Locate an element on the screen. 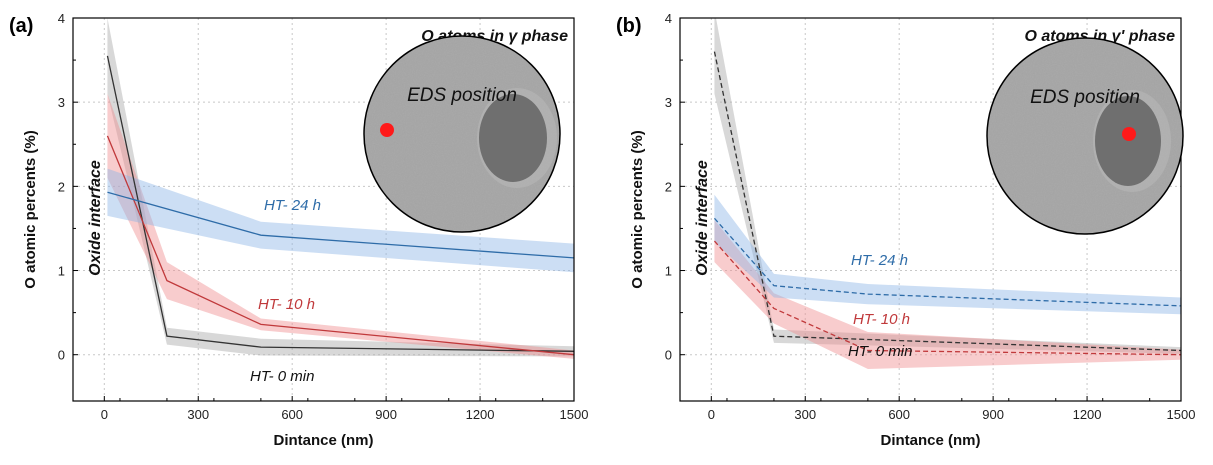 The width and height of the screenshot is (1213, 465). series-line-ht-10h is located at coordinates (947, 298).